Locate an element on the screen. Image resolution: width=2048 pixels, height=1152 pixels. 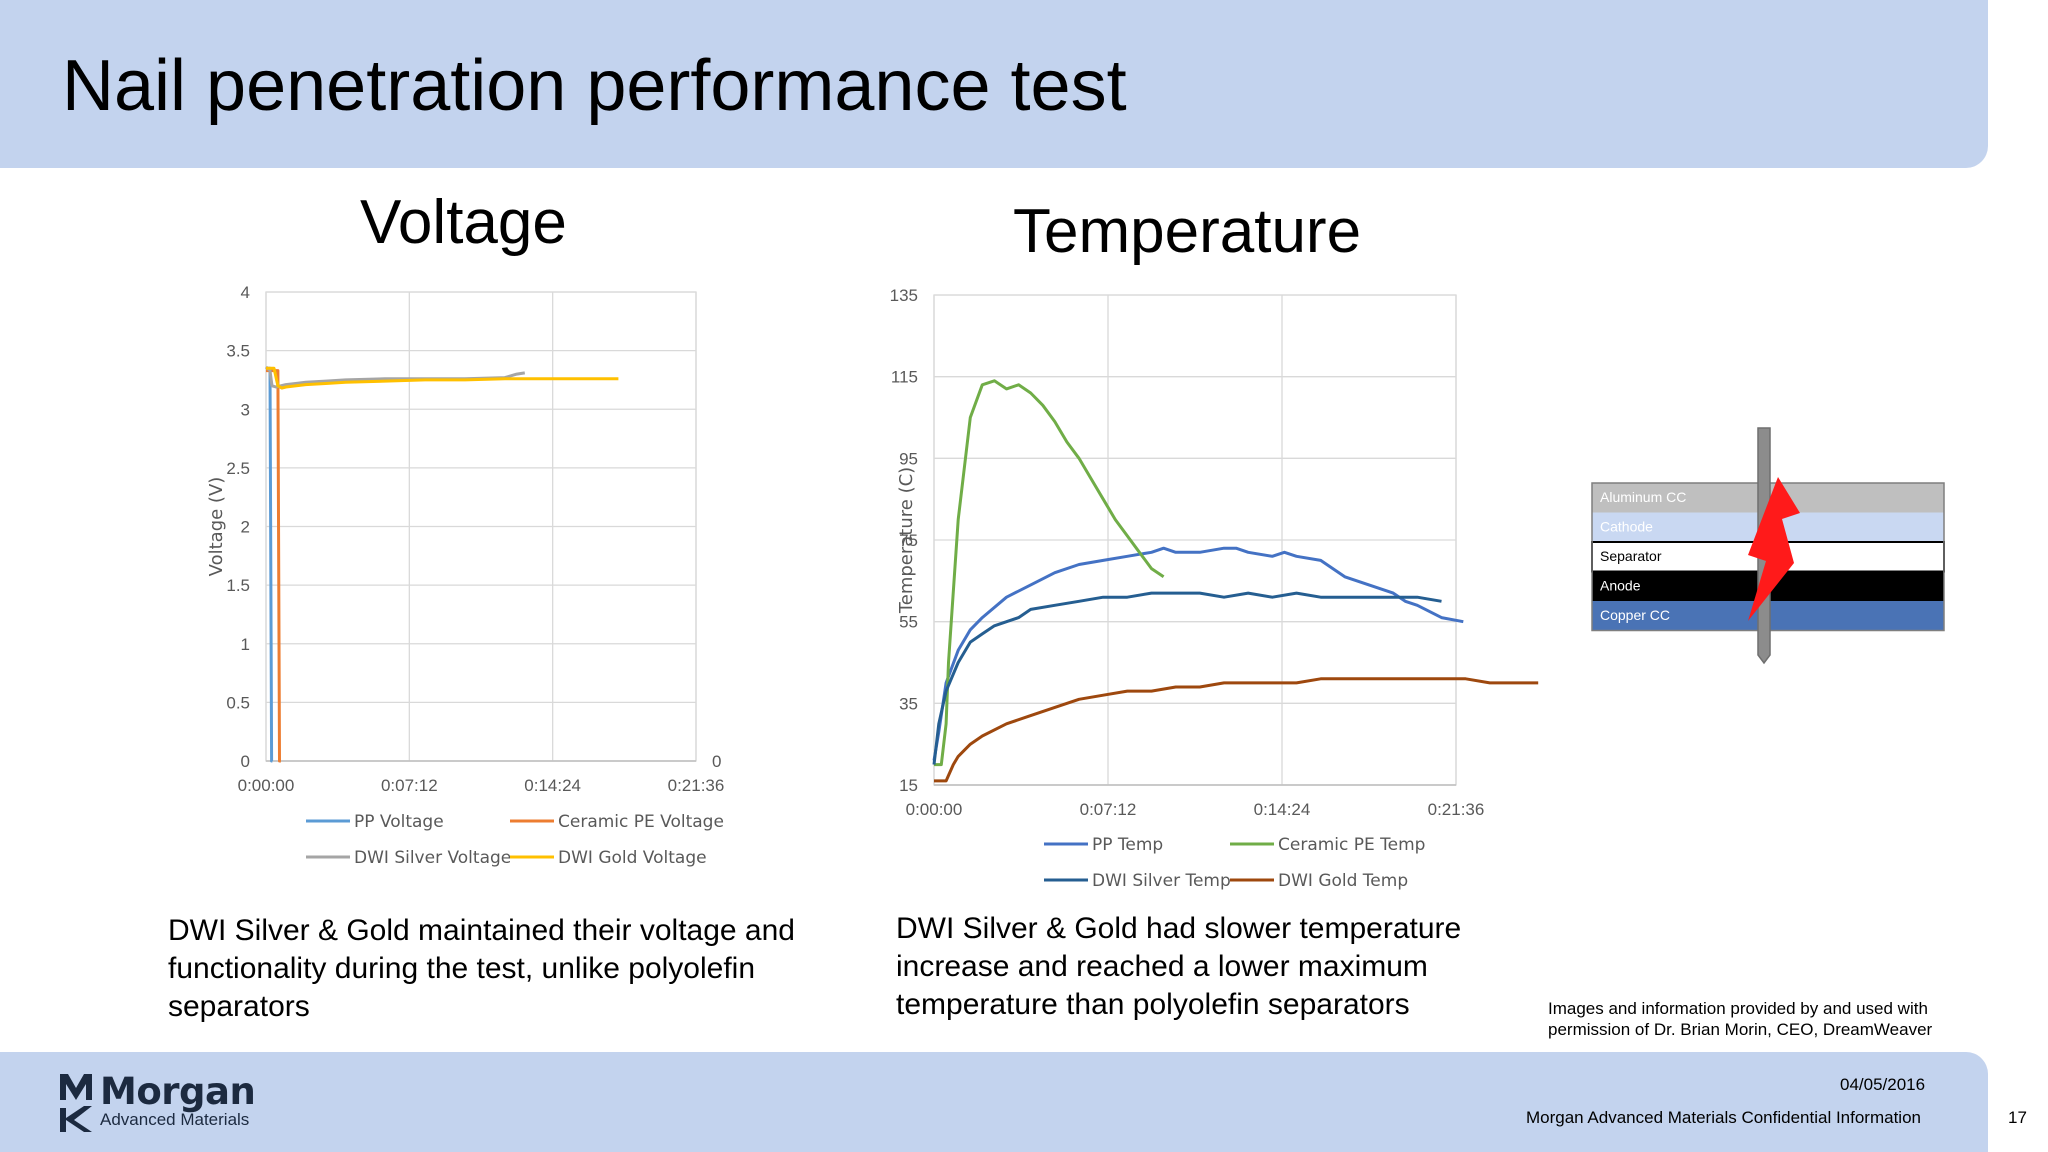
y-tick-label: 15 is located at coordinates (908, 785).